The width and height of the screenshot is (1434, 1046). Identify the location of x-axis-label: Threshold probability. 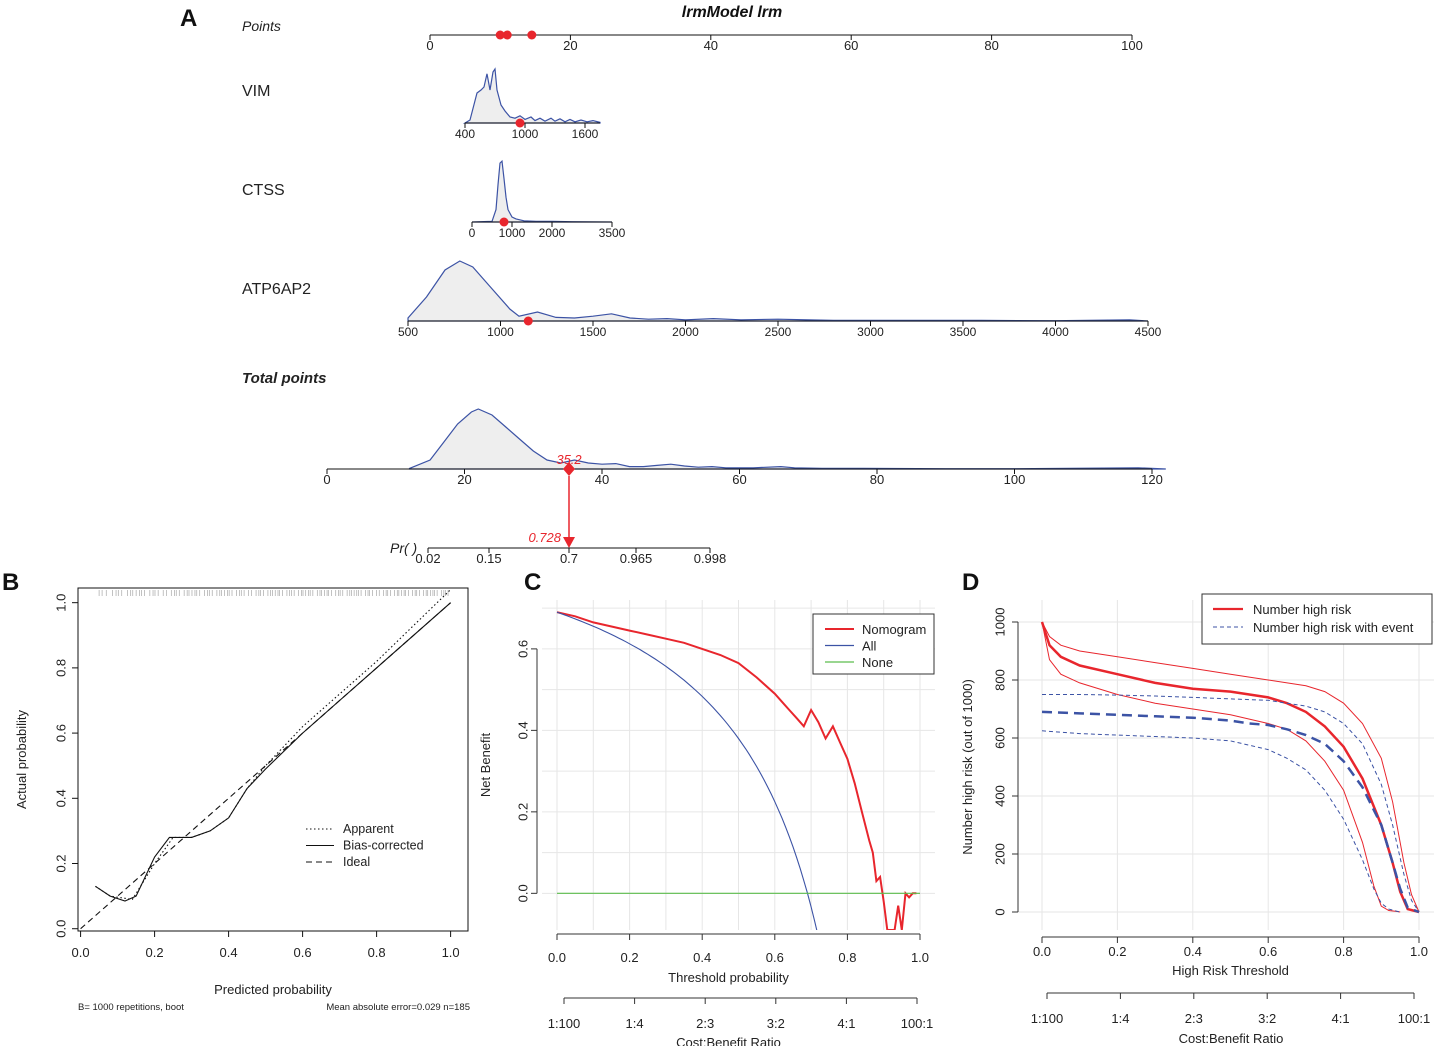
(728, 977).